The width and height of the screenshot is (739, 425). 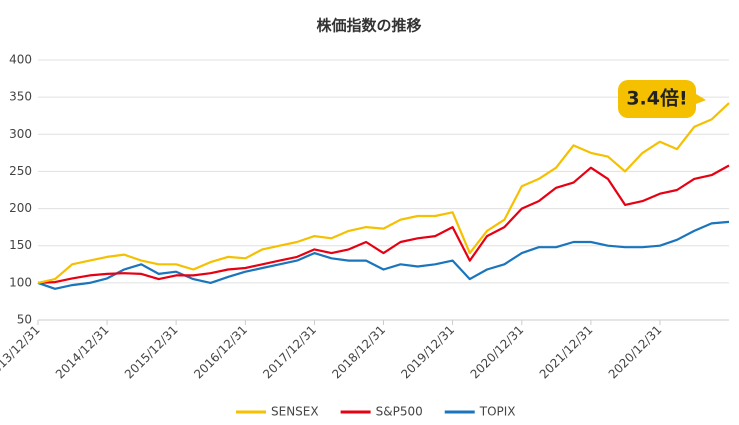 I want to click on y-tick-label: 250, so click(x=20, y=171).